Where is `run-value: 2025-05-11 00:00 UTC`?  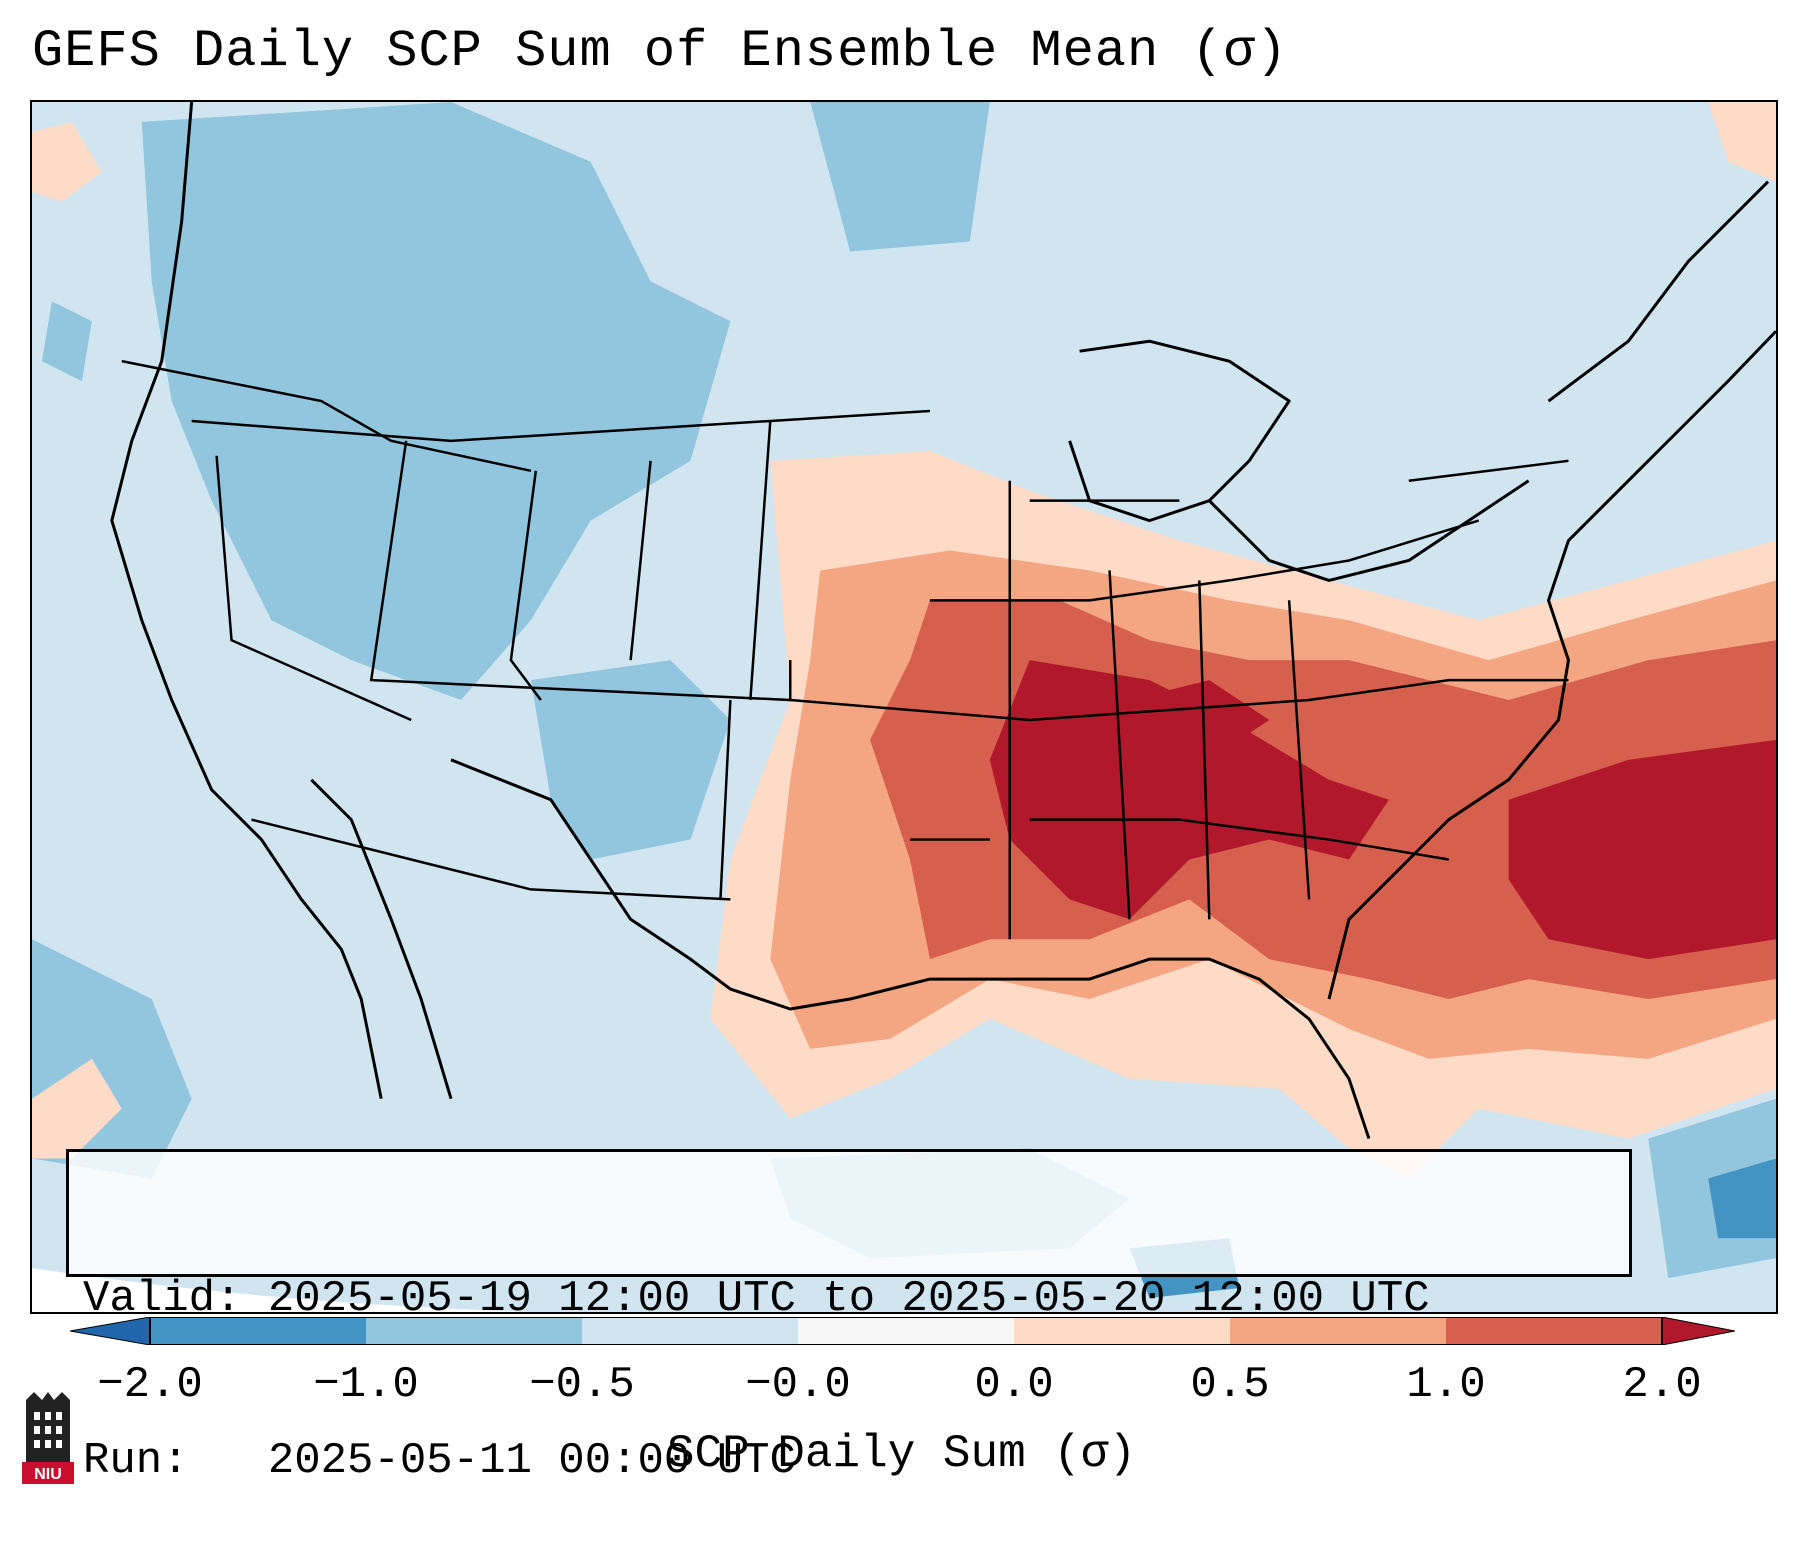 run-value: 2025-05-11 00:00 UTC is located at coordinates (531, 1461).